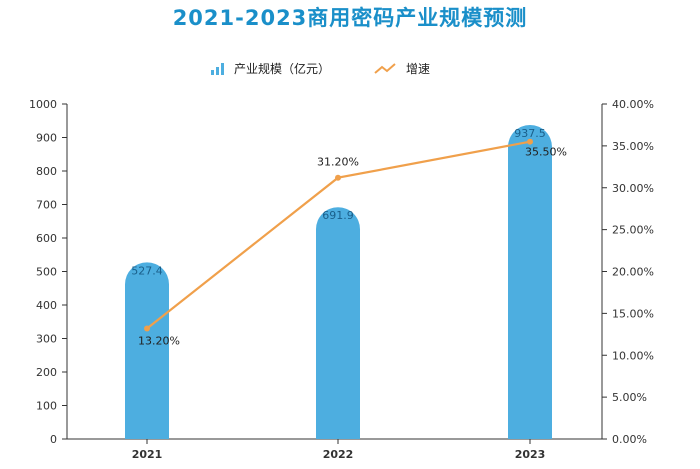 The width and height of the screenshot is (700, 469). I want to click on bar-value-label-2021: 527.4, so click(147, 270).